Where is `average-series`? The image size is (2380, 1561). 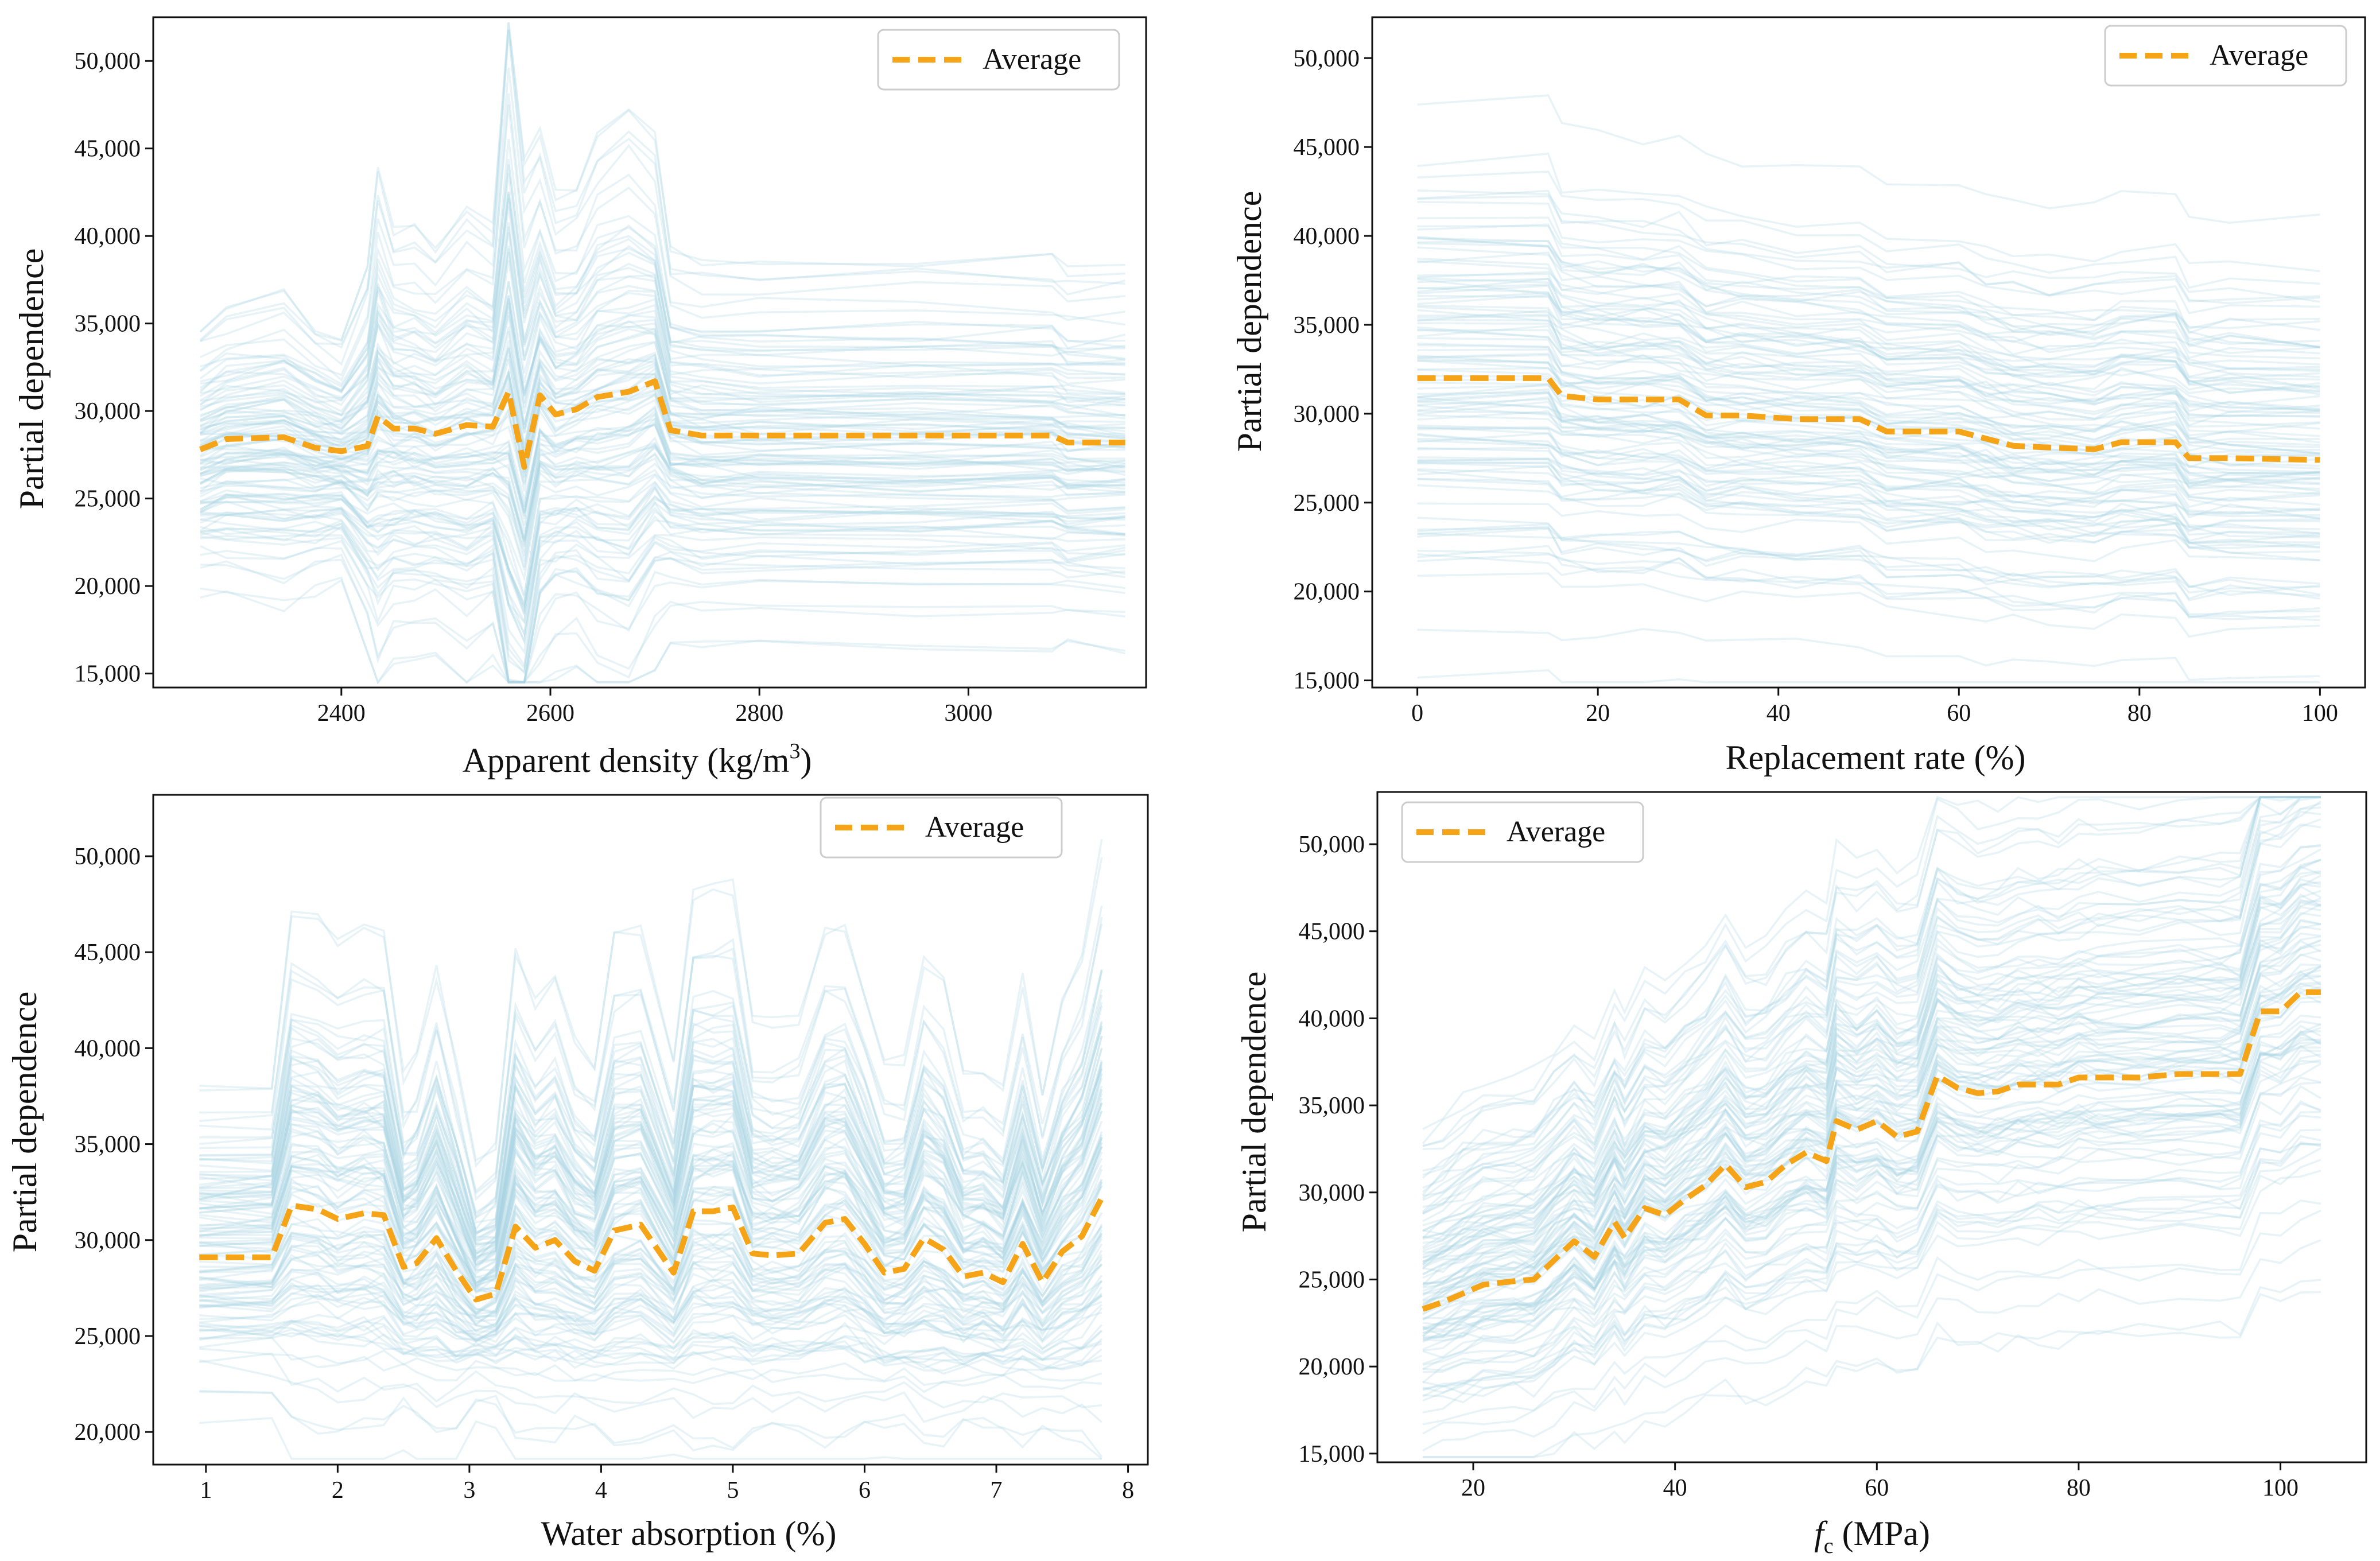
average-series is located at coordinates (652, 1249).